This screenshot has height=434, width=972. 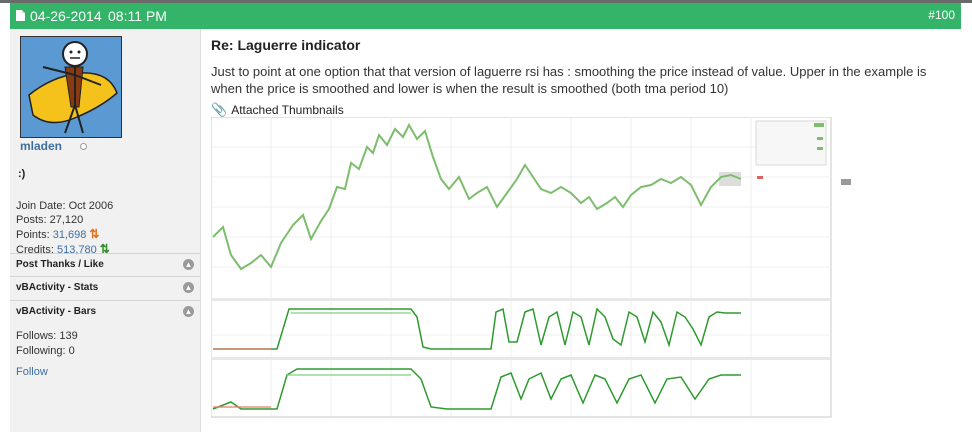 I want to click on vbactivity-stats-label: vBActivity - Stats, so click(x=57, y=287).